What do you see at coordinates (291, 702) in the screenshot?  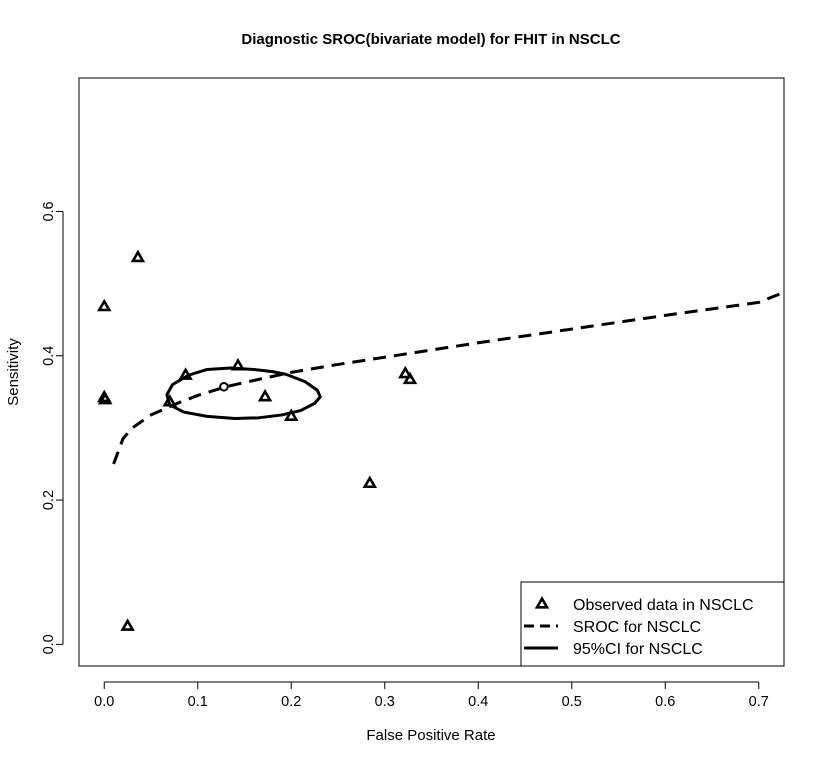 I see `x-tick-label: 0.2` at bounding box center [291, 702].